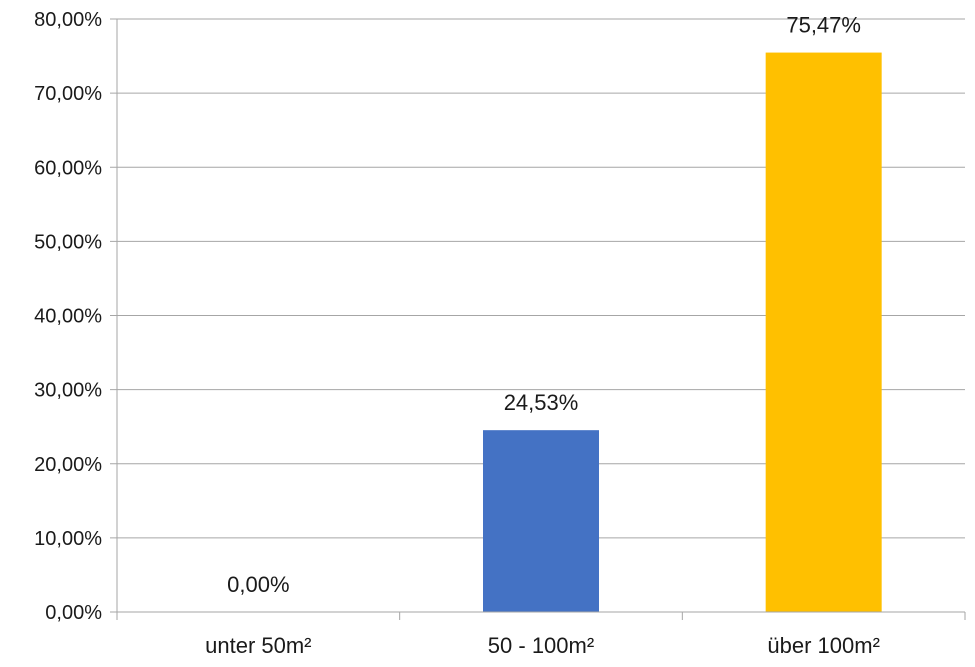 This screenshot has width=975, height=667. What do you see at coordinates (68, 391) in the screenshot?
I see `y-tick-label: 30,00%` at bounding box center [68, 391].